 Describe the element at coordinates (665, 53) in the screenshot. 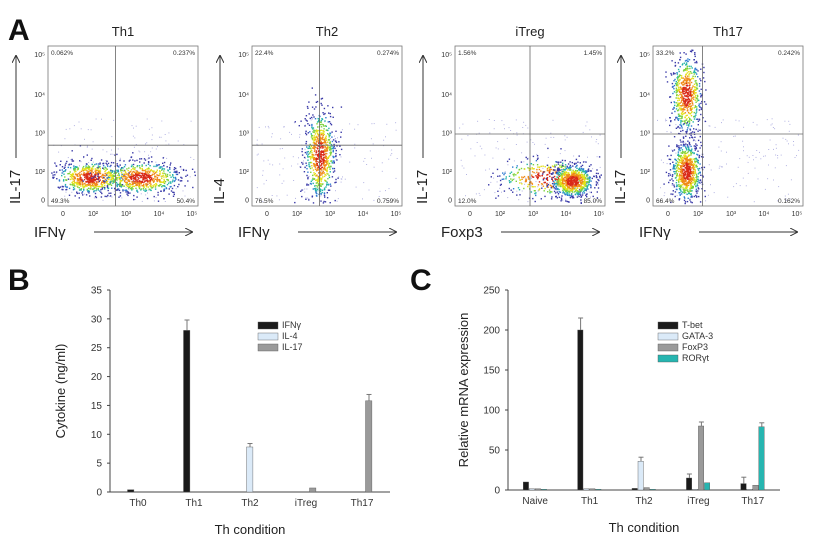

I see `quadrant-ul-value: 33.2%` at that location.